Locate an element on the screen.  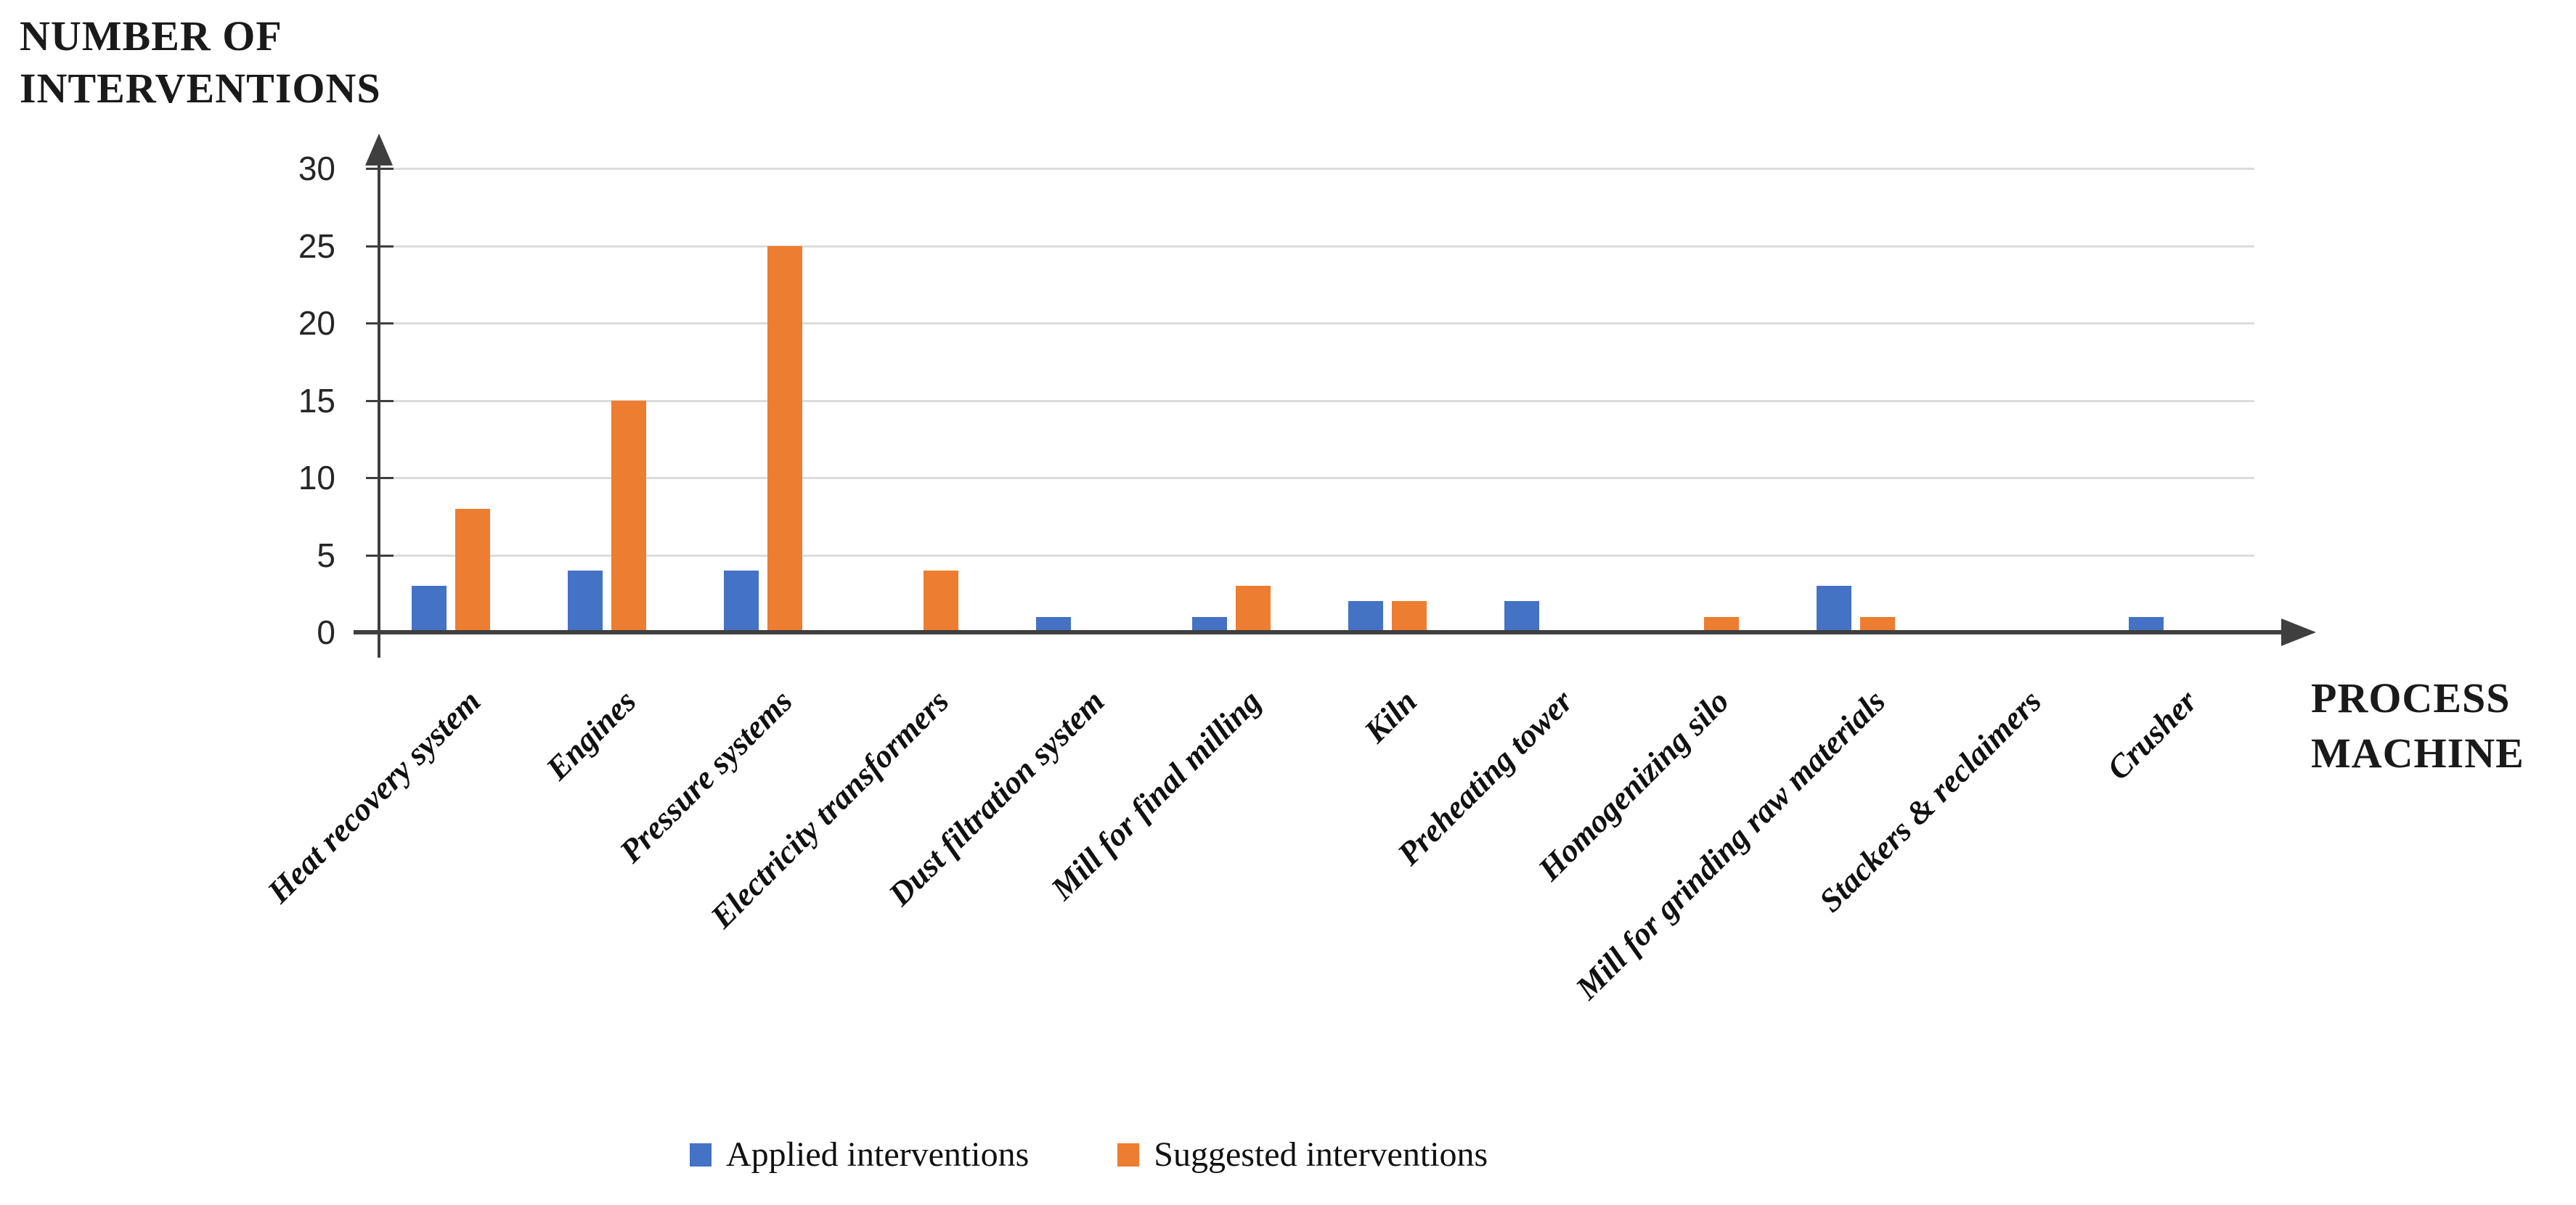
y-axis-line is located at coordinates (379, 402).